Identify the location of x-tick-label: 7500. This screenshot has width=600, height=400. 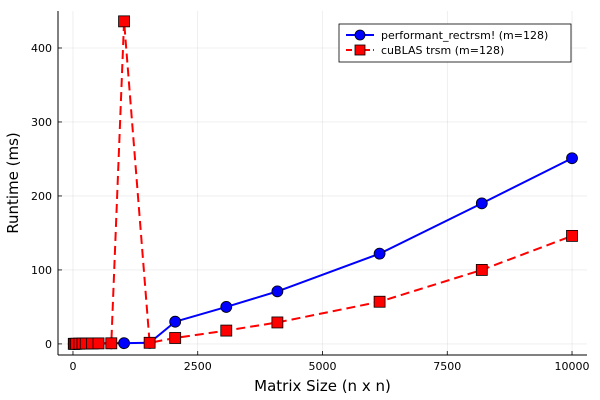
(447, 366).